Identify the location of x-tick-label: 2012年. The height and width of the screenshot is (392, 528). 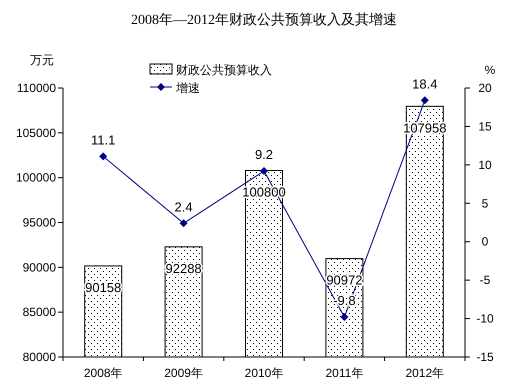
(424, 373).